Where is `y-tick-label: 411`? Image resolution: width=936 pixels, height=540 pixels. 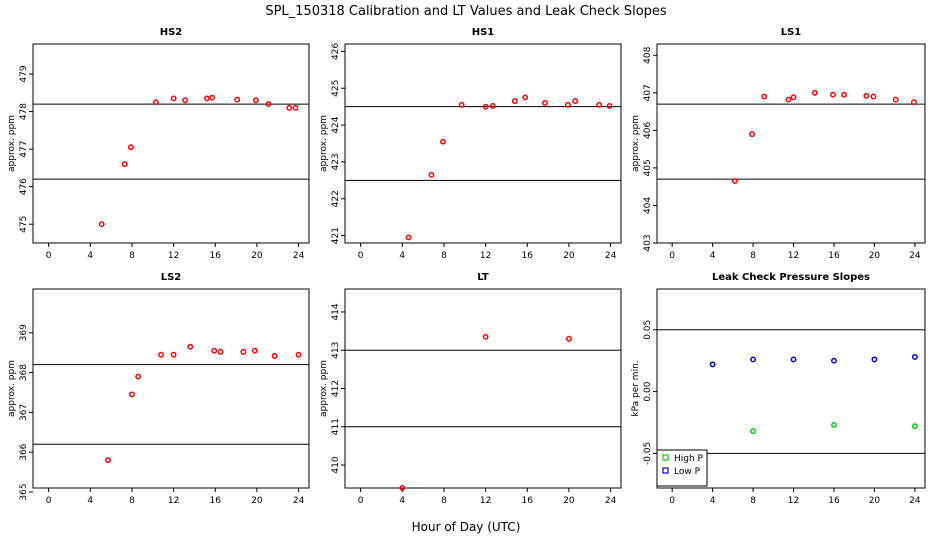
y-tick-label: 411 is located at coordinates (336, 426).